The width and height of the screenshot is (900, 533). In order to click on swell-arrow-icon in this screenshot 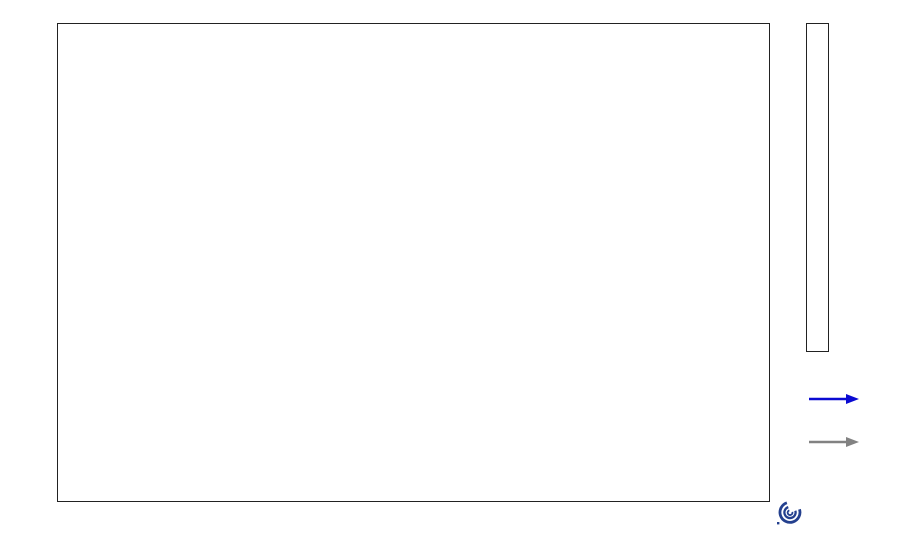, I will do `click(834, 442)`.